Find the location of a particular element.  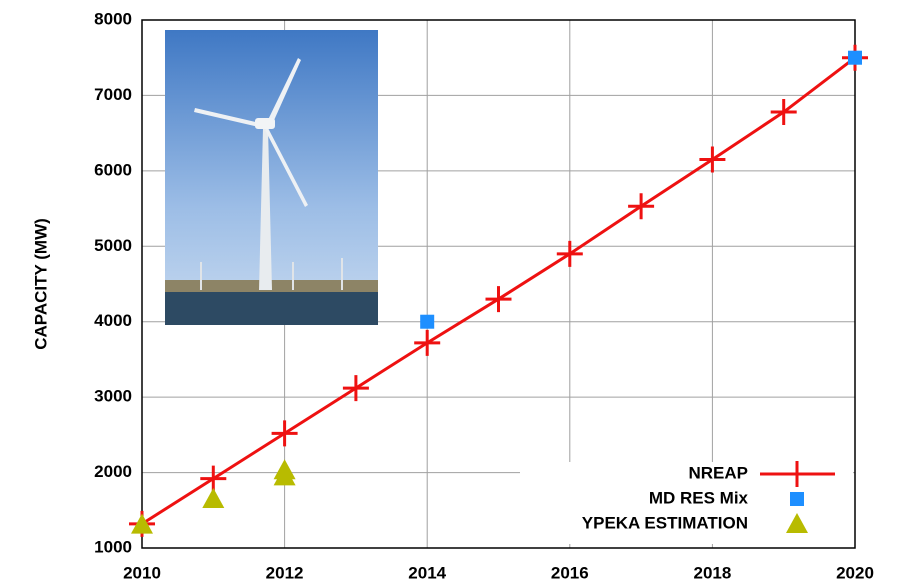

x-tick-label: 2010 is located at coordinates (142, 572).